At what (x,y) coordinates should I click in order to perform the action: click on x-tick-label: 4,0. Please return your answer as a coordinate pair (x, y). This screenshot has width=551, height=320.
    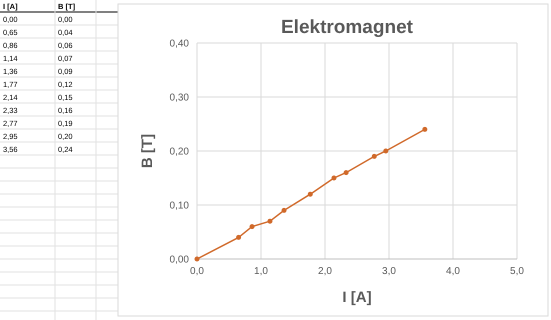
    Looking at the image, I should click on (453, 271).